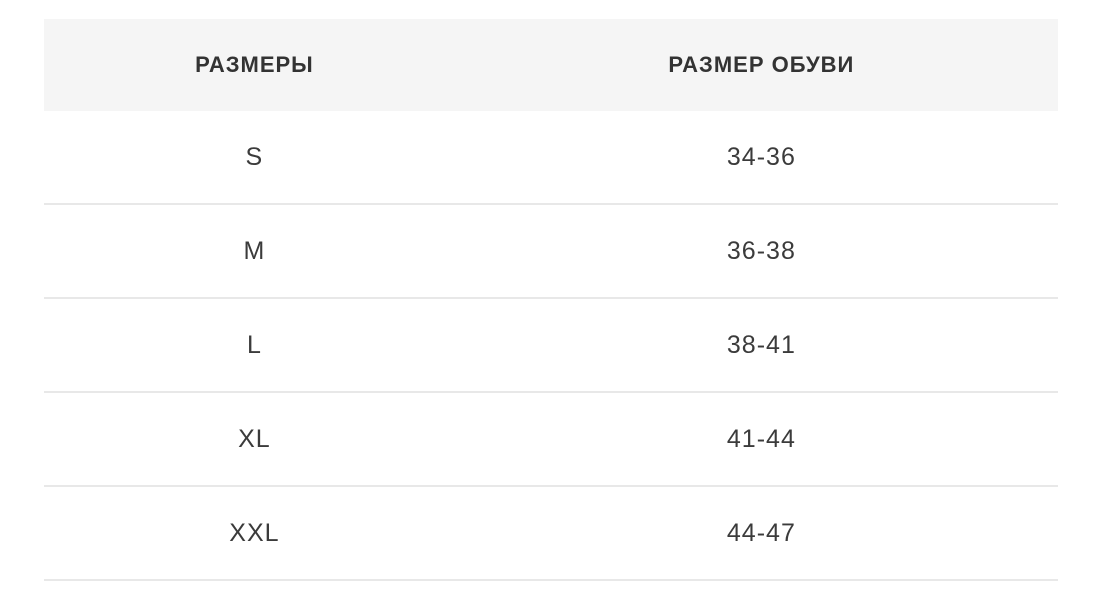 This screenshot has width=1100, height=611. I want to click on shoe-size-cell: 34-36, so click(761, 156).